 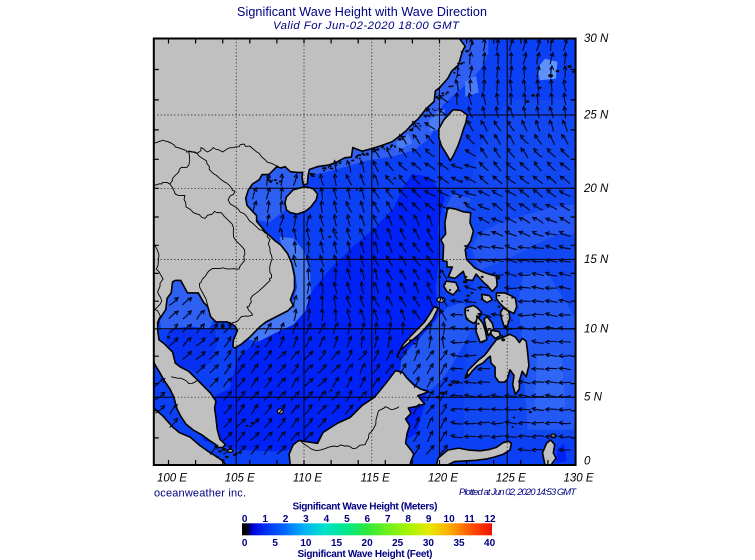 What do you see at coordinates (518, 492) in the screenshot?
I see `svg-text:Plotted at Jun 02, 2020 14:53: Plotted at Jun 02, 2020 14:53 GMT` at bounding box center [518, 492].